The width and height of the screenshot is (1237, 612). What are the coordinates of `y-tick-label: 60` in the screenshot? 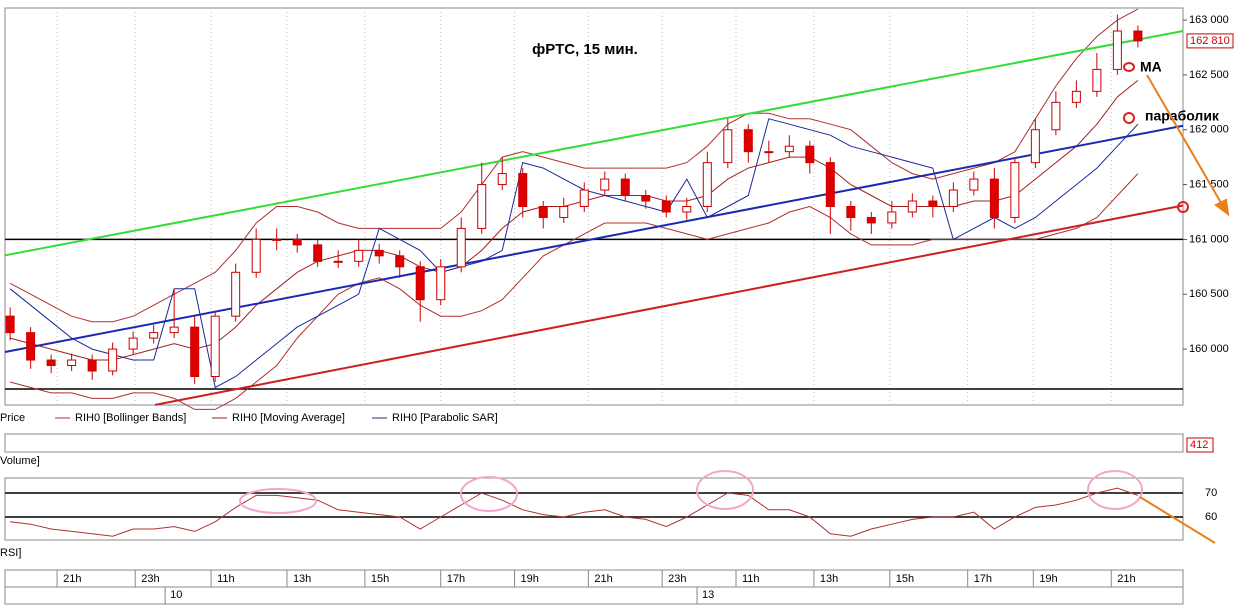 It's located at (1211, 517).